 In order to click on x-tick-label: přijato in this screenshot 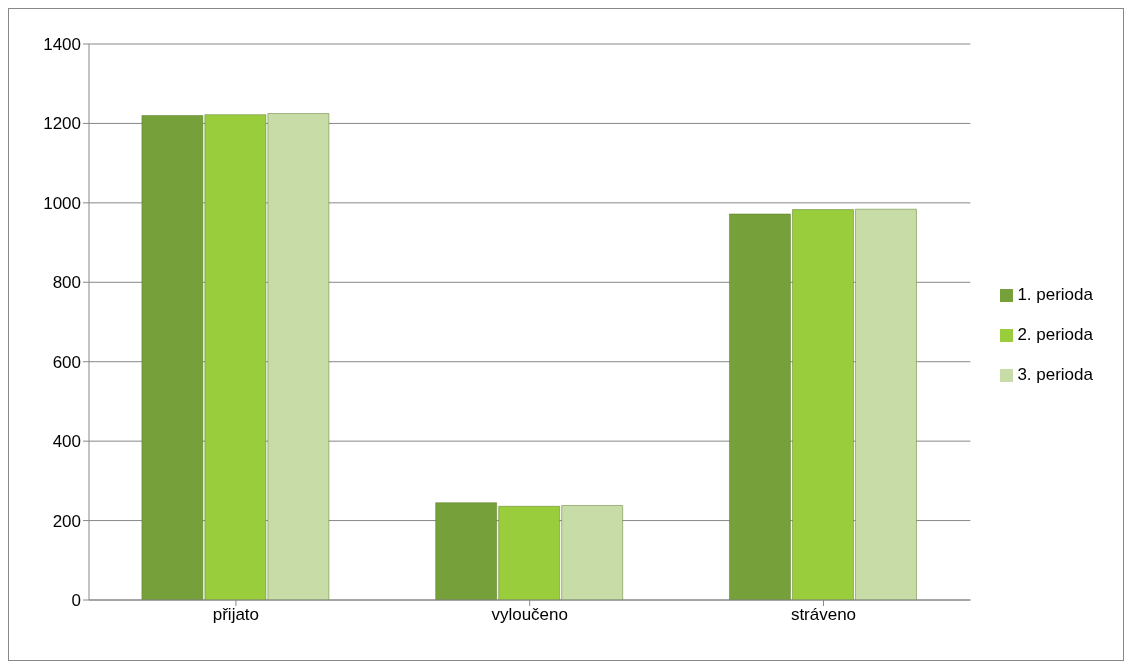, I will do `click(236, 615)`.